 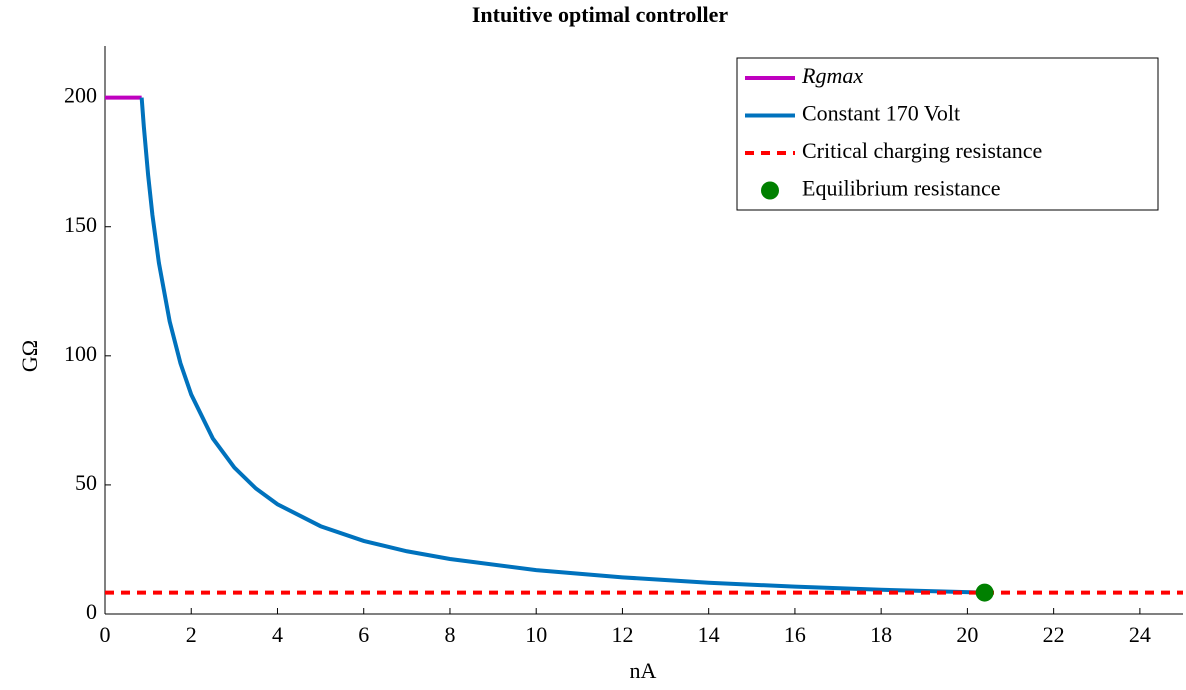 What do you see at coordinates (832, 75) in the screenshot?
I see `legend-label: Rgmax` at bounding box center [832, 75].